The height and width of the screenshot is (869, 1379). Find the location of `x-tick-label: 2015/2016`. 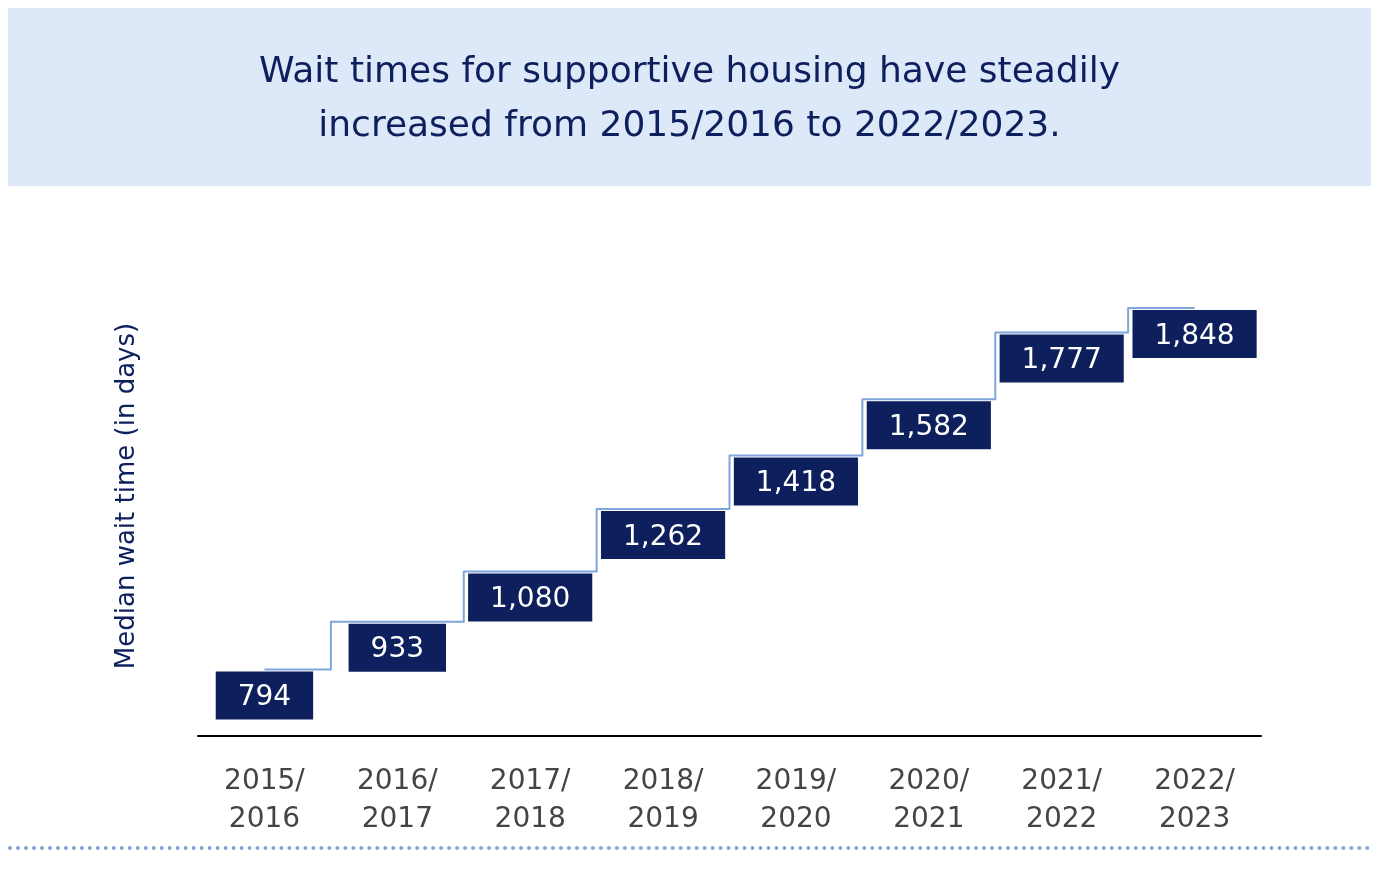

x-tick-label: 2015/2016 is located at coordinates (265, 798).